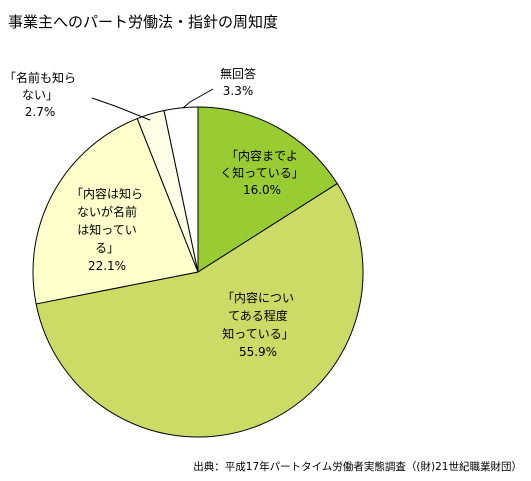 This screenshot has width=531, height=481. I want to click on slice-label-nameonly: 「内容は知らないが名前は知っている」 22.1%, so click(107, 229).